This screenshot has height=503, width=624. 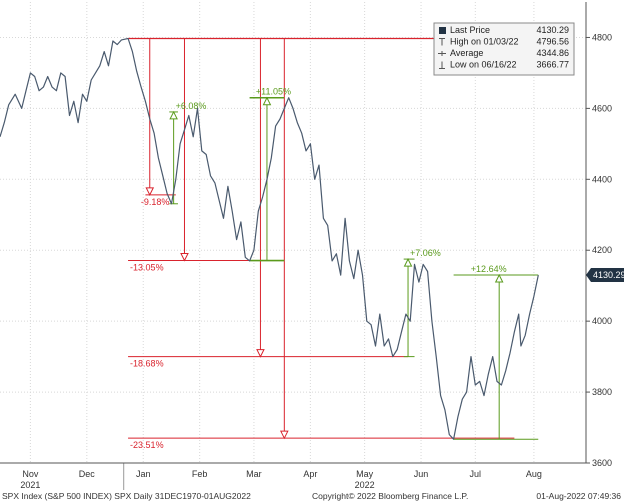 What do you see at coordinates (365, 485) in the screenshot?
I see `year-label: 2022` at bounding box center [365, 485].